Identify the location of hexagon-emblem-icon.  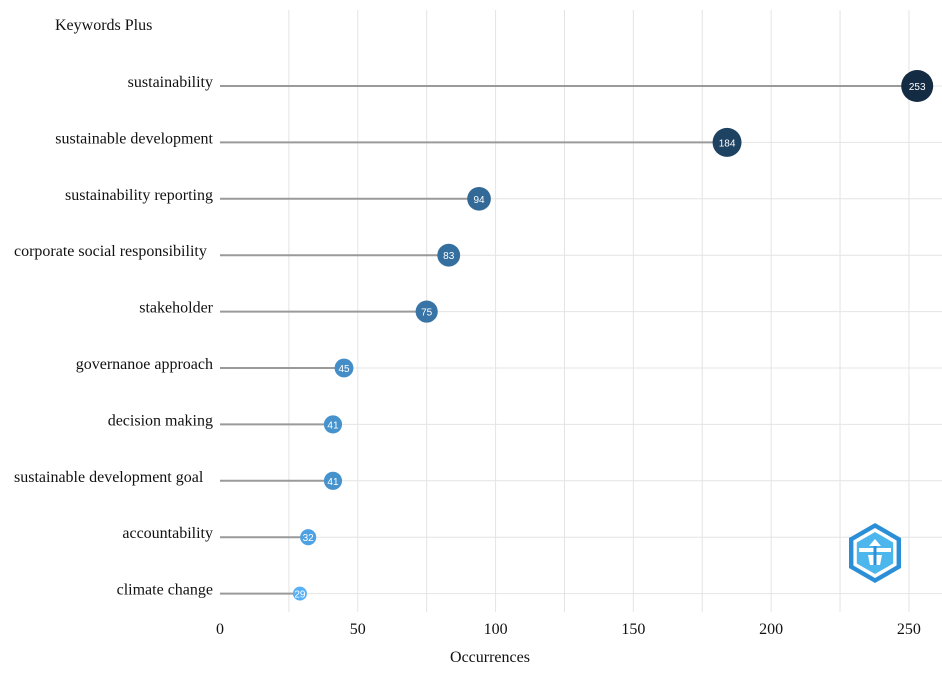
(875, 553).